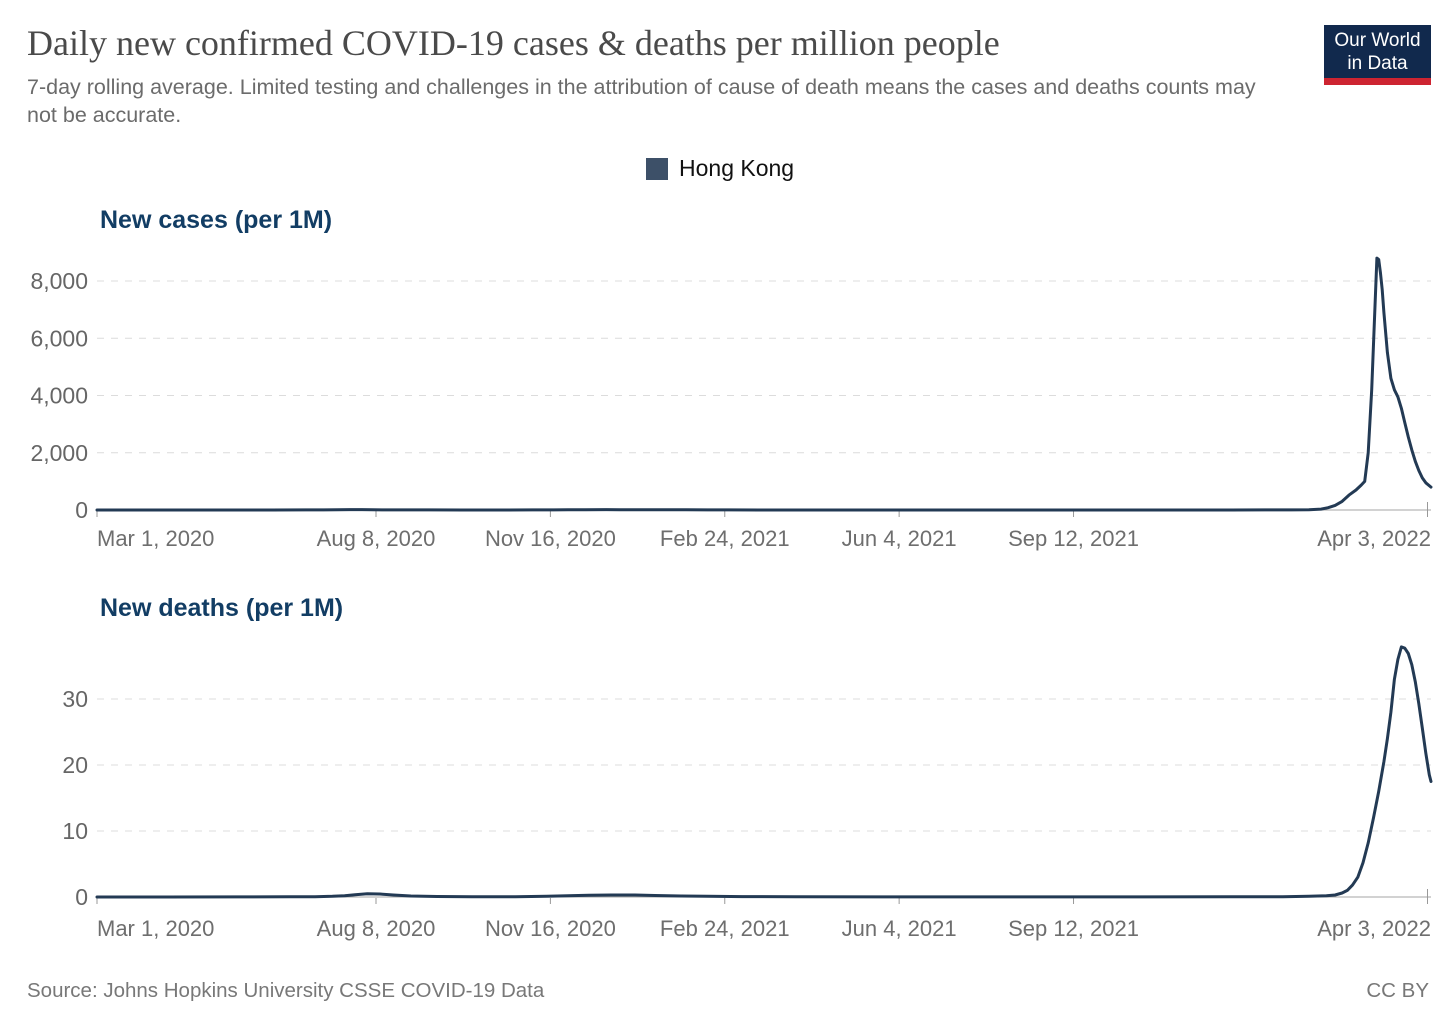  Describe the element at coordinates (59, 396) in the screenshot. I see `y-tick-label: 4,000` at that location.